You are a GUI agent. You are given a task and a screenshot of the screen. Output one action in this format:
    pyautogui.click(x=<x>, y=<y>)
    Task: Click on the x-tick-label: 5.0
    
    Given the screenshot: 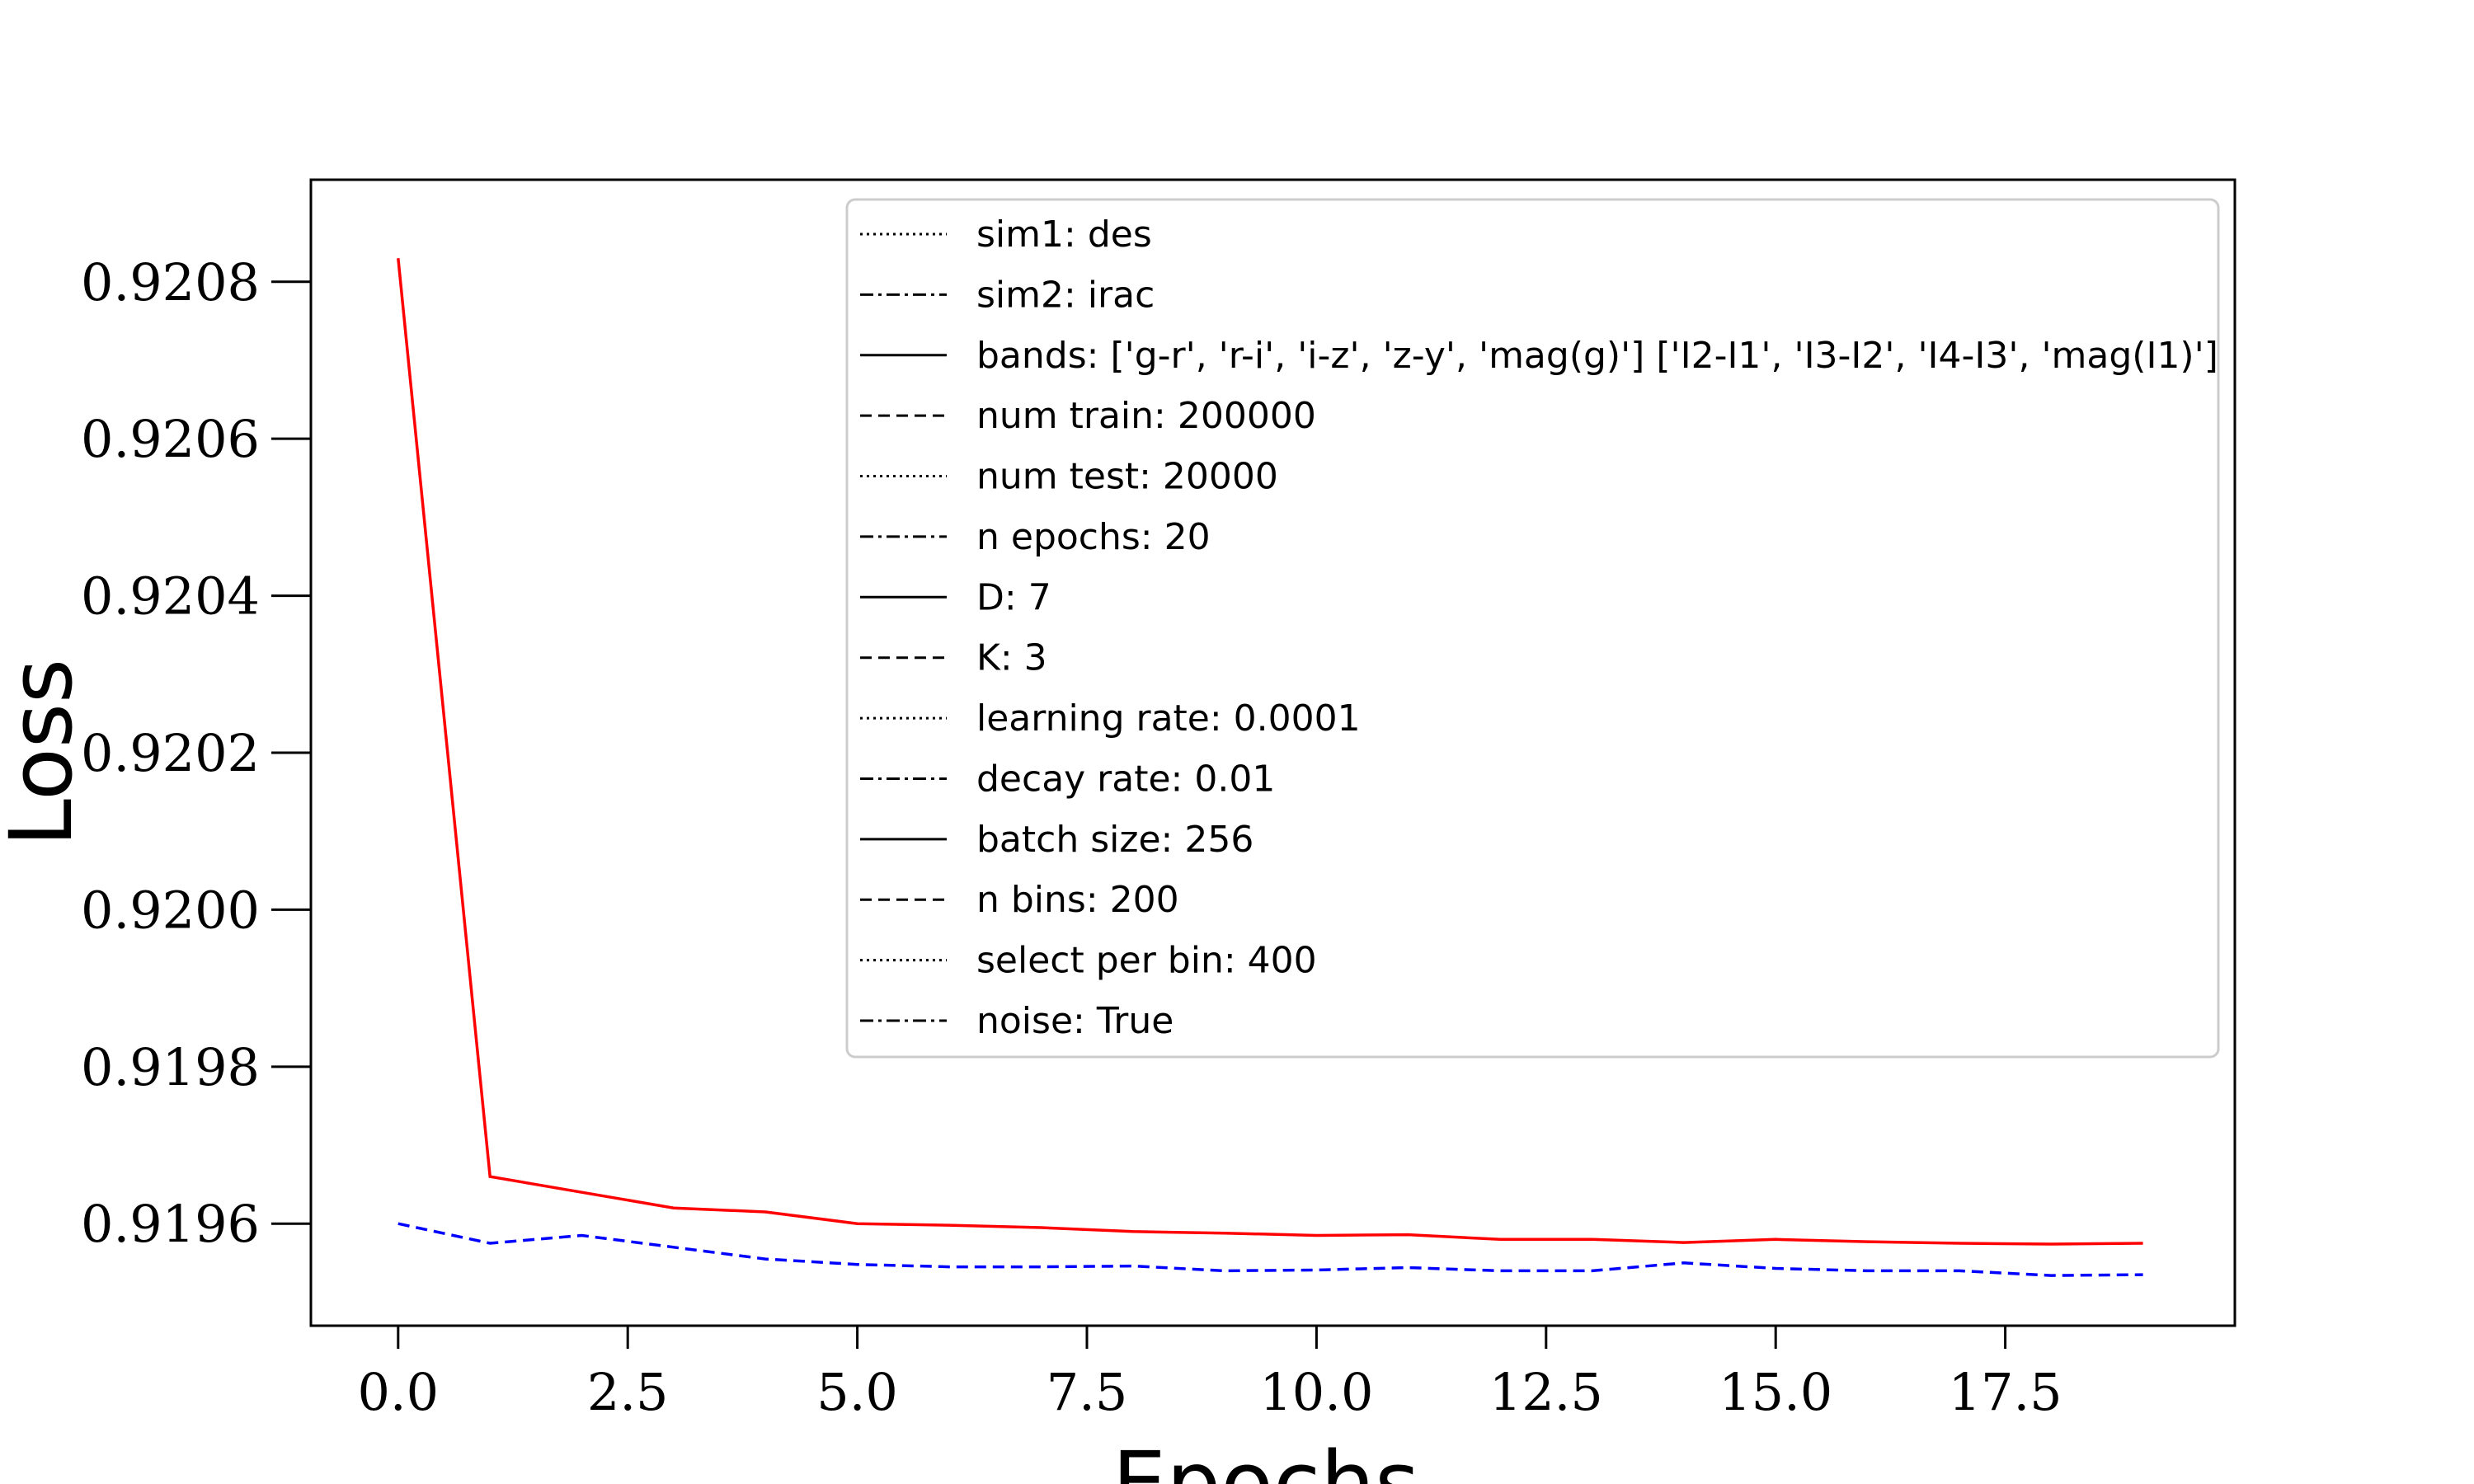 What is the action you would take?
    pyautogui.click(x=857, y=1392)
    